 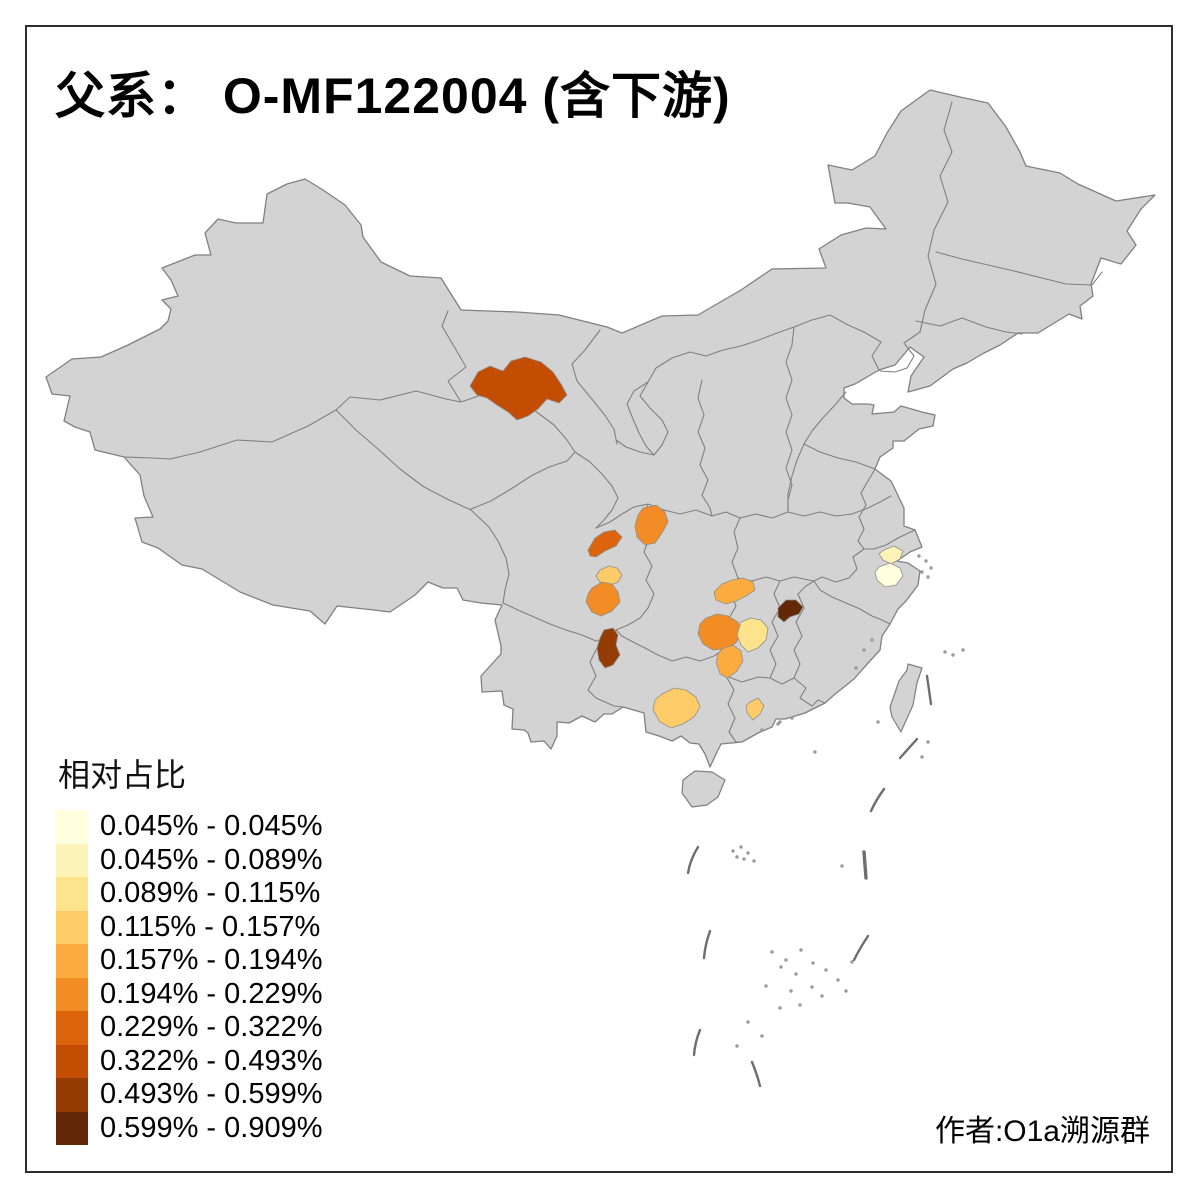 I want to click on legend-row-7: 0.229% - 0.322%, so click(x=226, y=1028).